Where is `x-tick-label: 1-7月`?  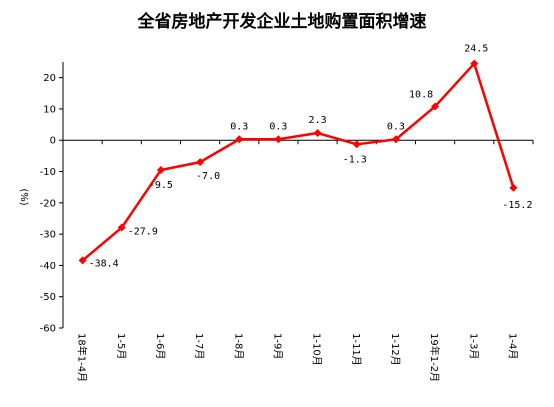 x-tick-label: 1-7月 is located at coordinates (199, 346).